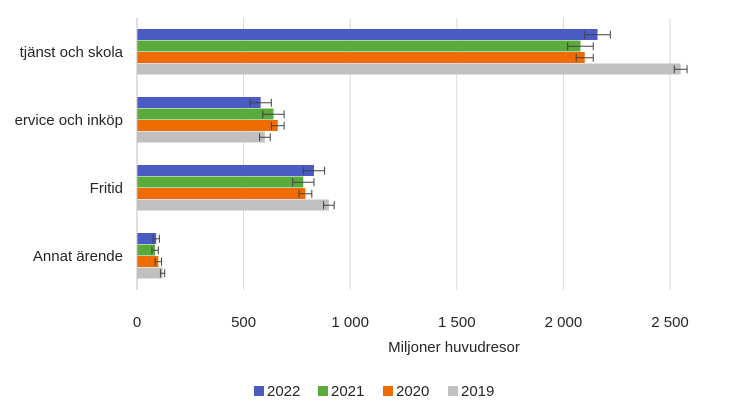 This screenshot has width=746, height=419. I want to click on legend-label-2022: 2022, so click(283, 391).